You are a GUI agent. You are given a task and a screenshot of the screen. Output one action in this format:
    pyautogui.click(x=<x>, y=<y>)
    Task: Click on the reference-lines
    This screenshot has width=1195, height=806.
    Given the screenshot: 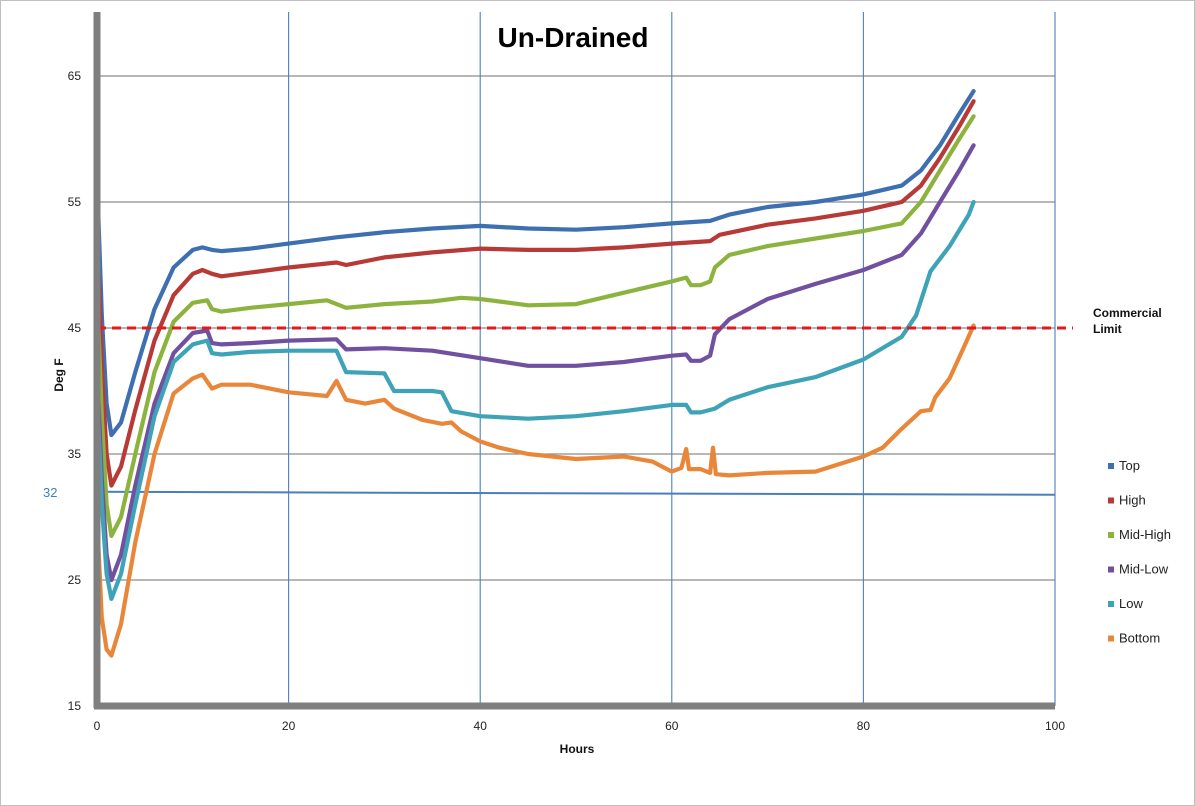 What is the action you would take?
    pyautogui.click(x=576, y=493)
    